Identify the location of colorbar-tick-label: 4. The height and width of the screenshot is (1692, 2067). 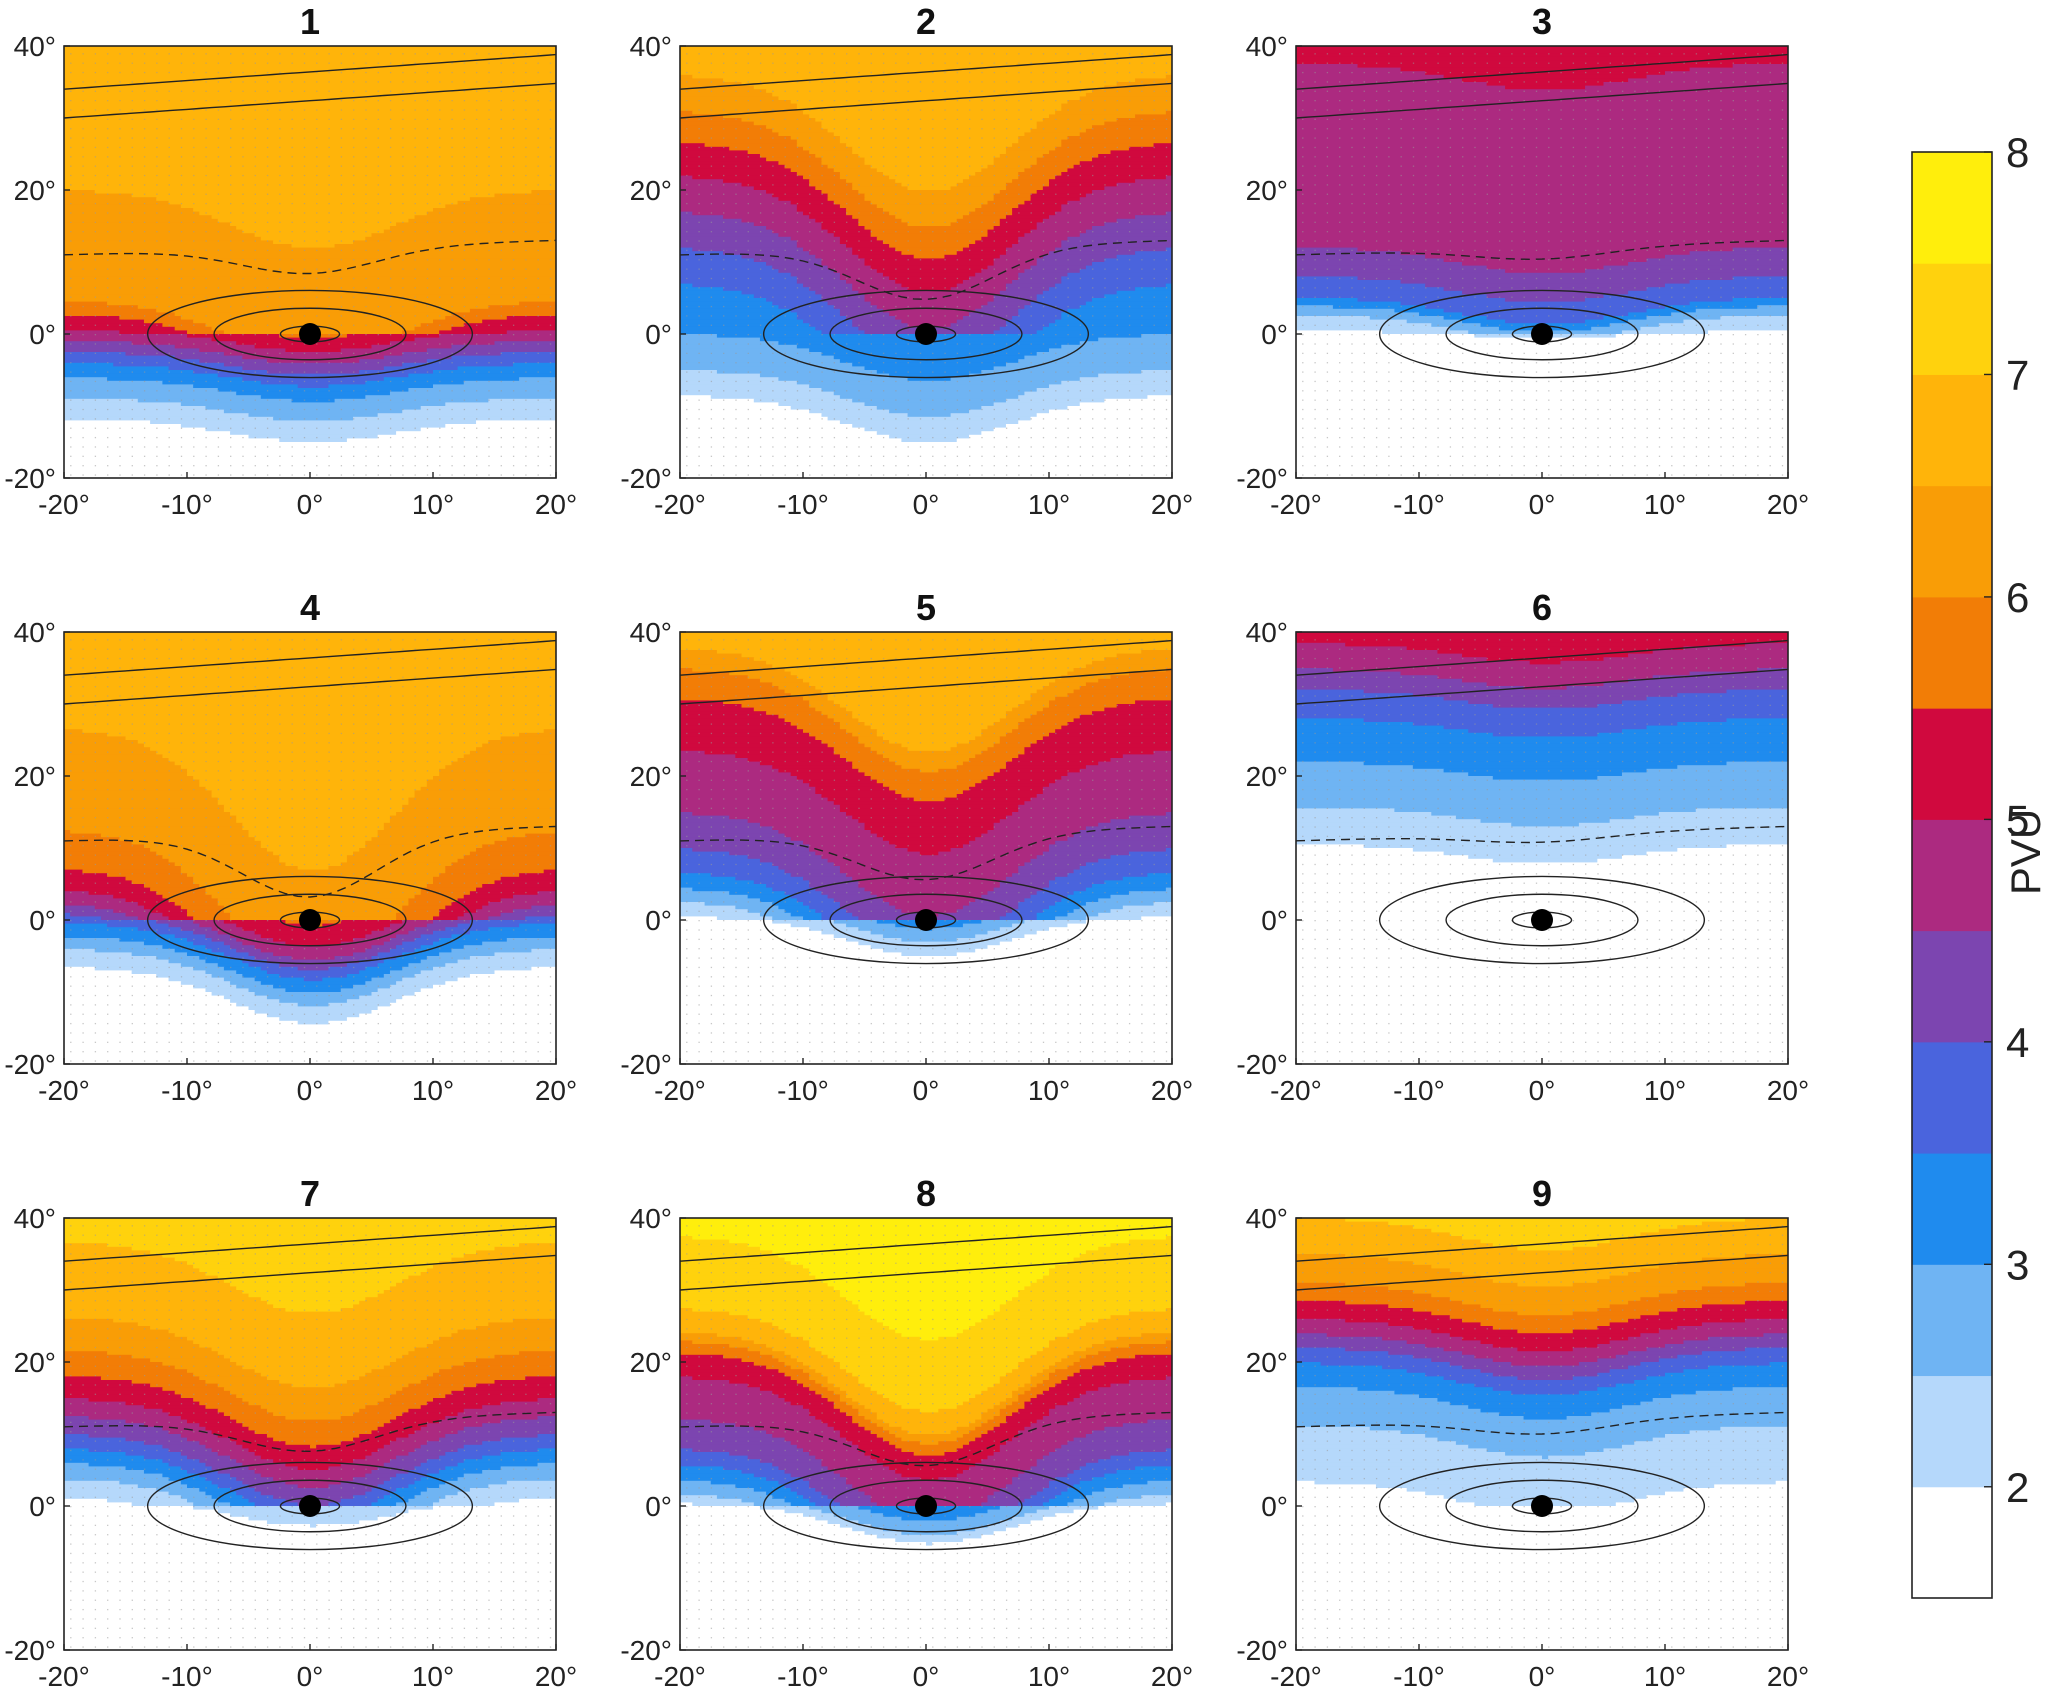
(2017, 1042).